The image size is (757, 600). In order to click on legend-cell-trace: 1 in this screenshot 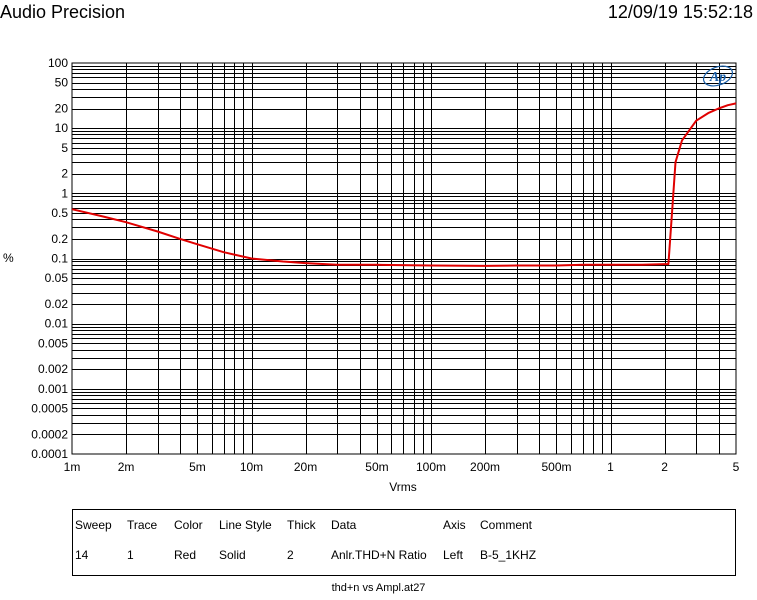, I will do `click(130, 555)`.